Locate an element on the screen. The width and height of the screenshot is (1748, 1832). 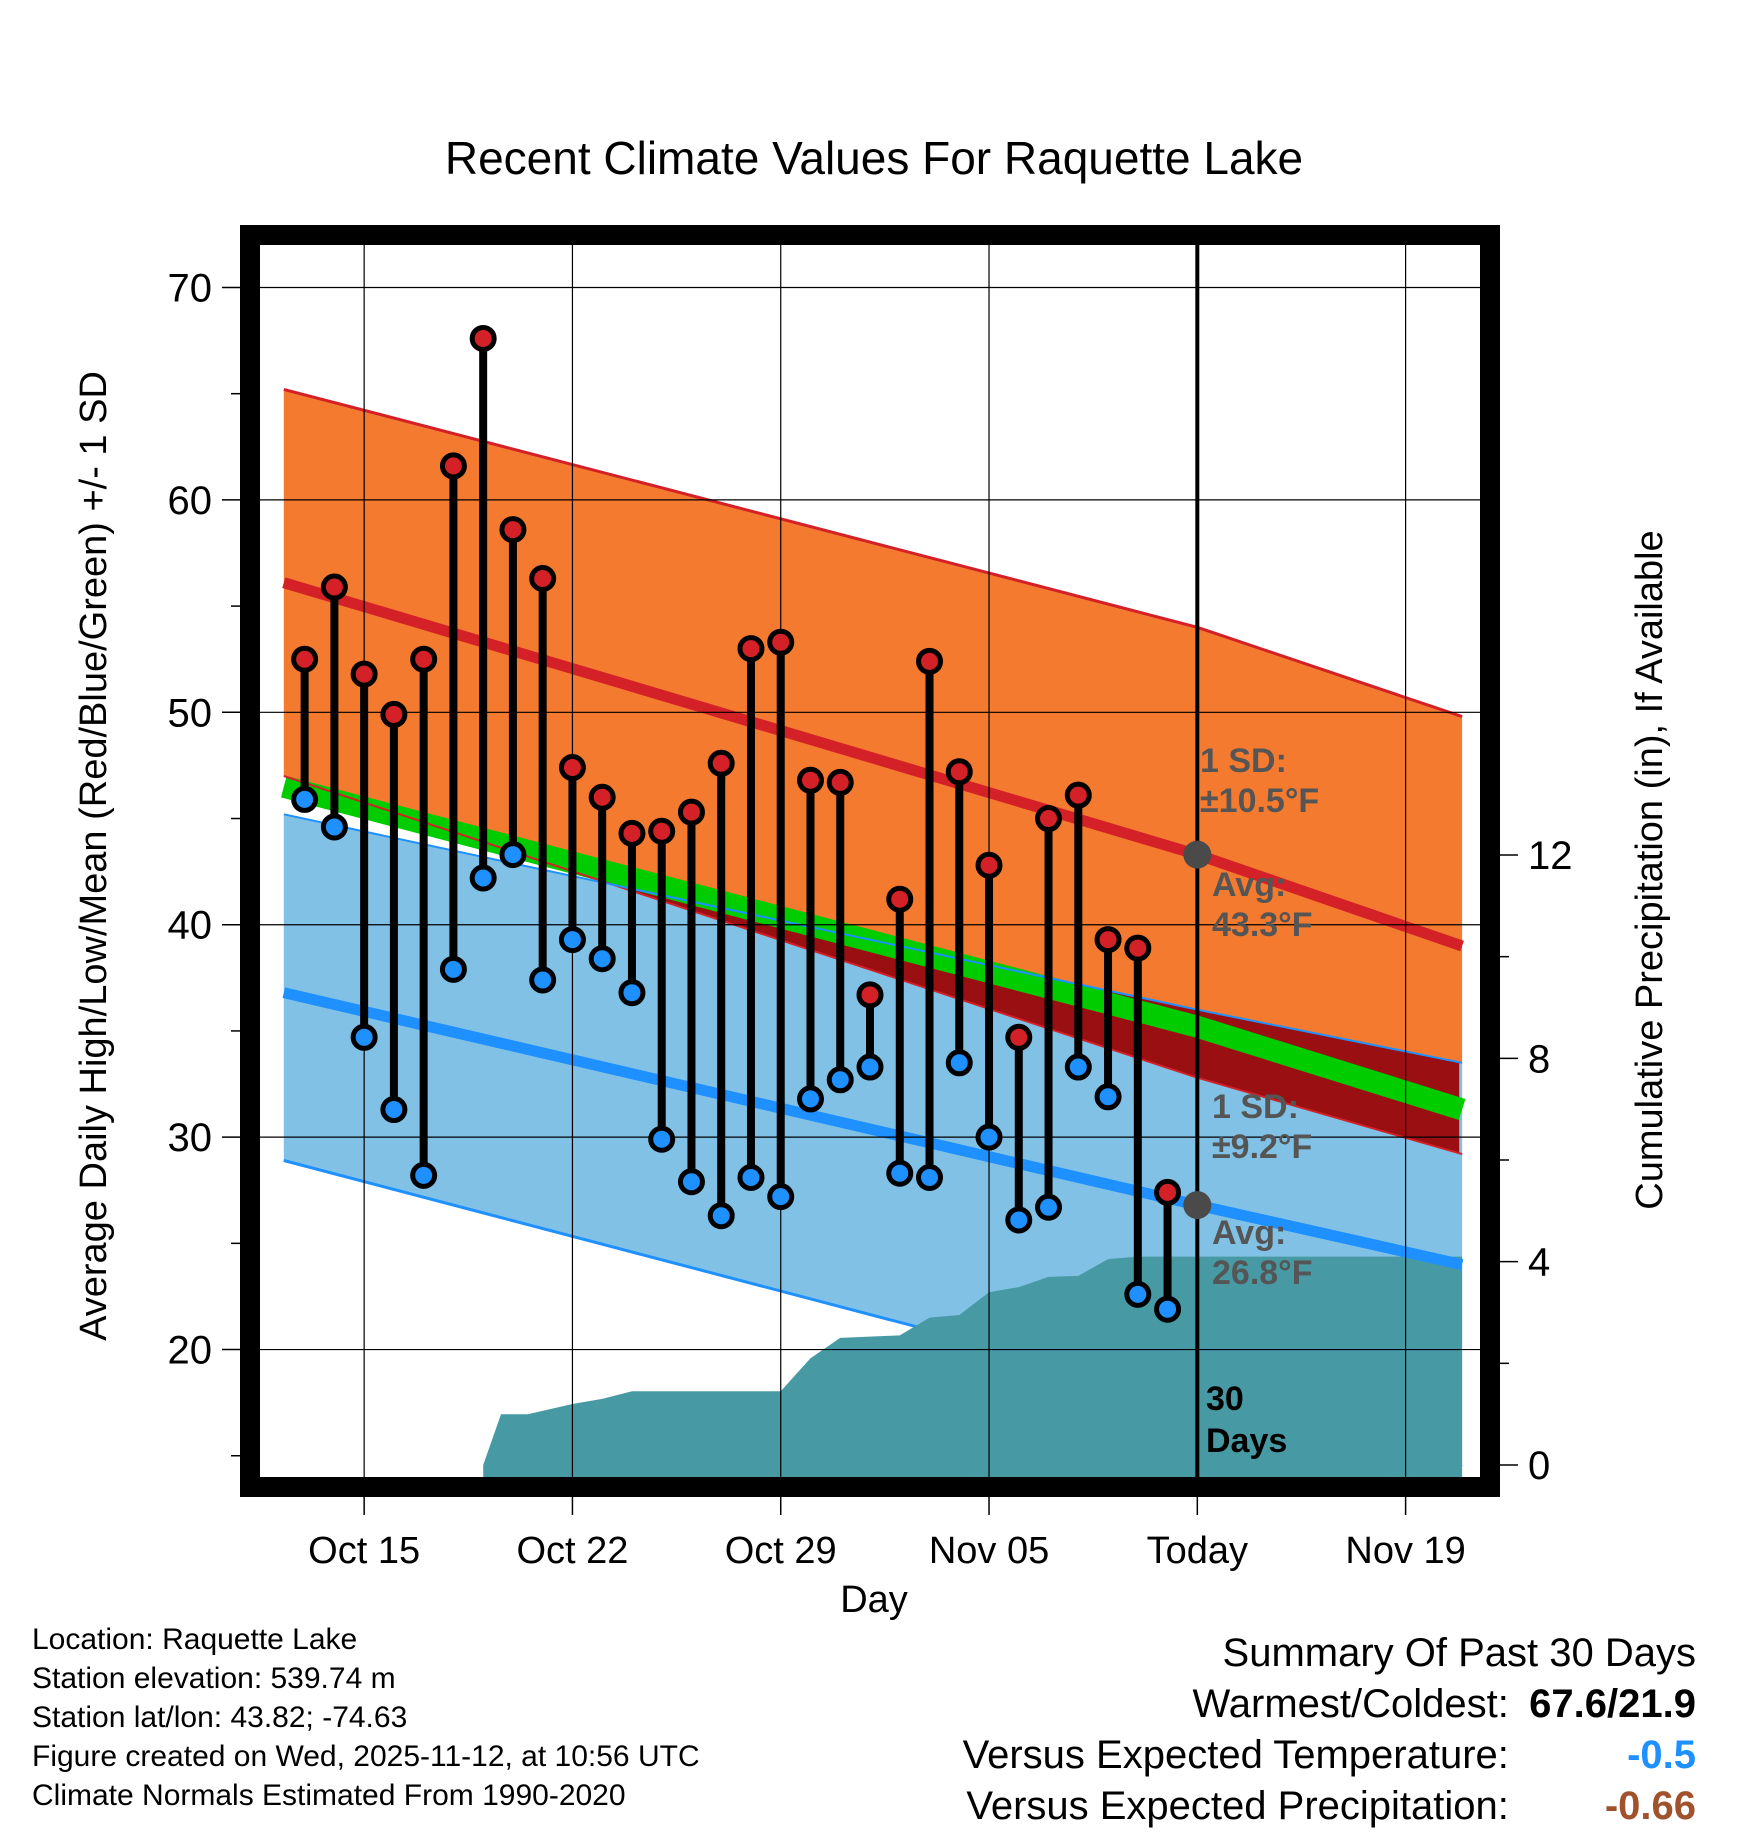
info-location: Location: Raquette Lake is located at coordinates (195, 1639).